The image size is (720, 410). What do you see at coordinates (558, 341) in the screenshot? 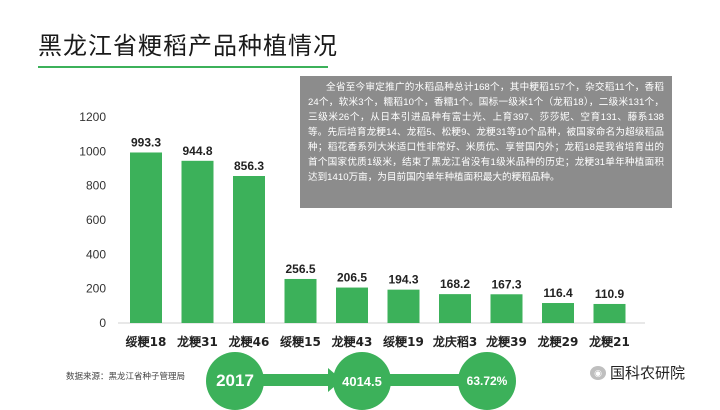
I see `x-tick-label: 龙粳29` at bounding box center [558, 341].